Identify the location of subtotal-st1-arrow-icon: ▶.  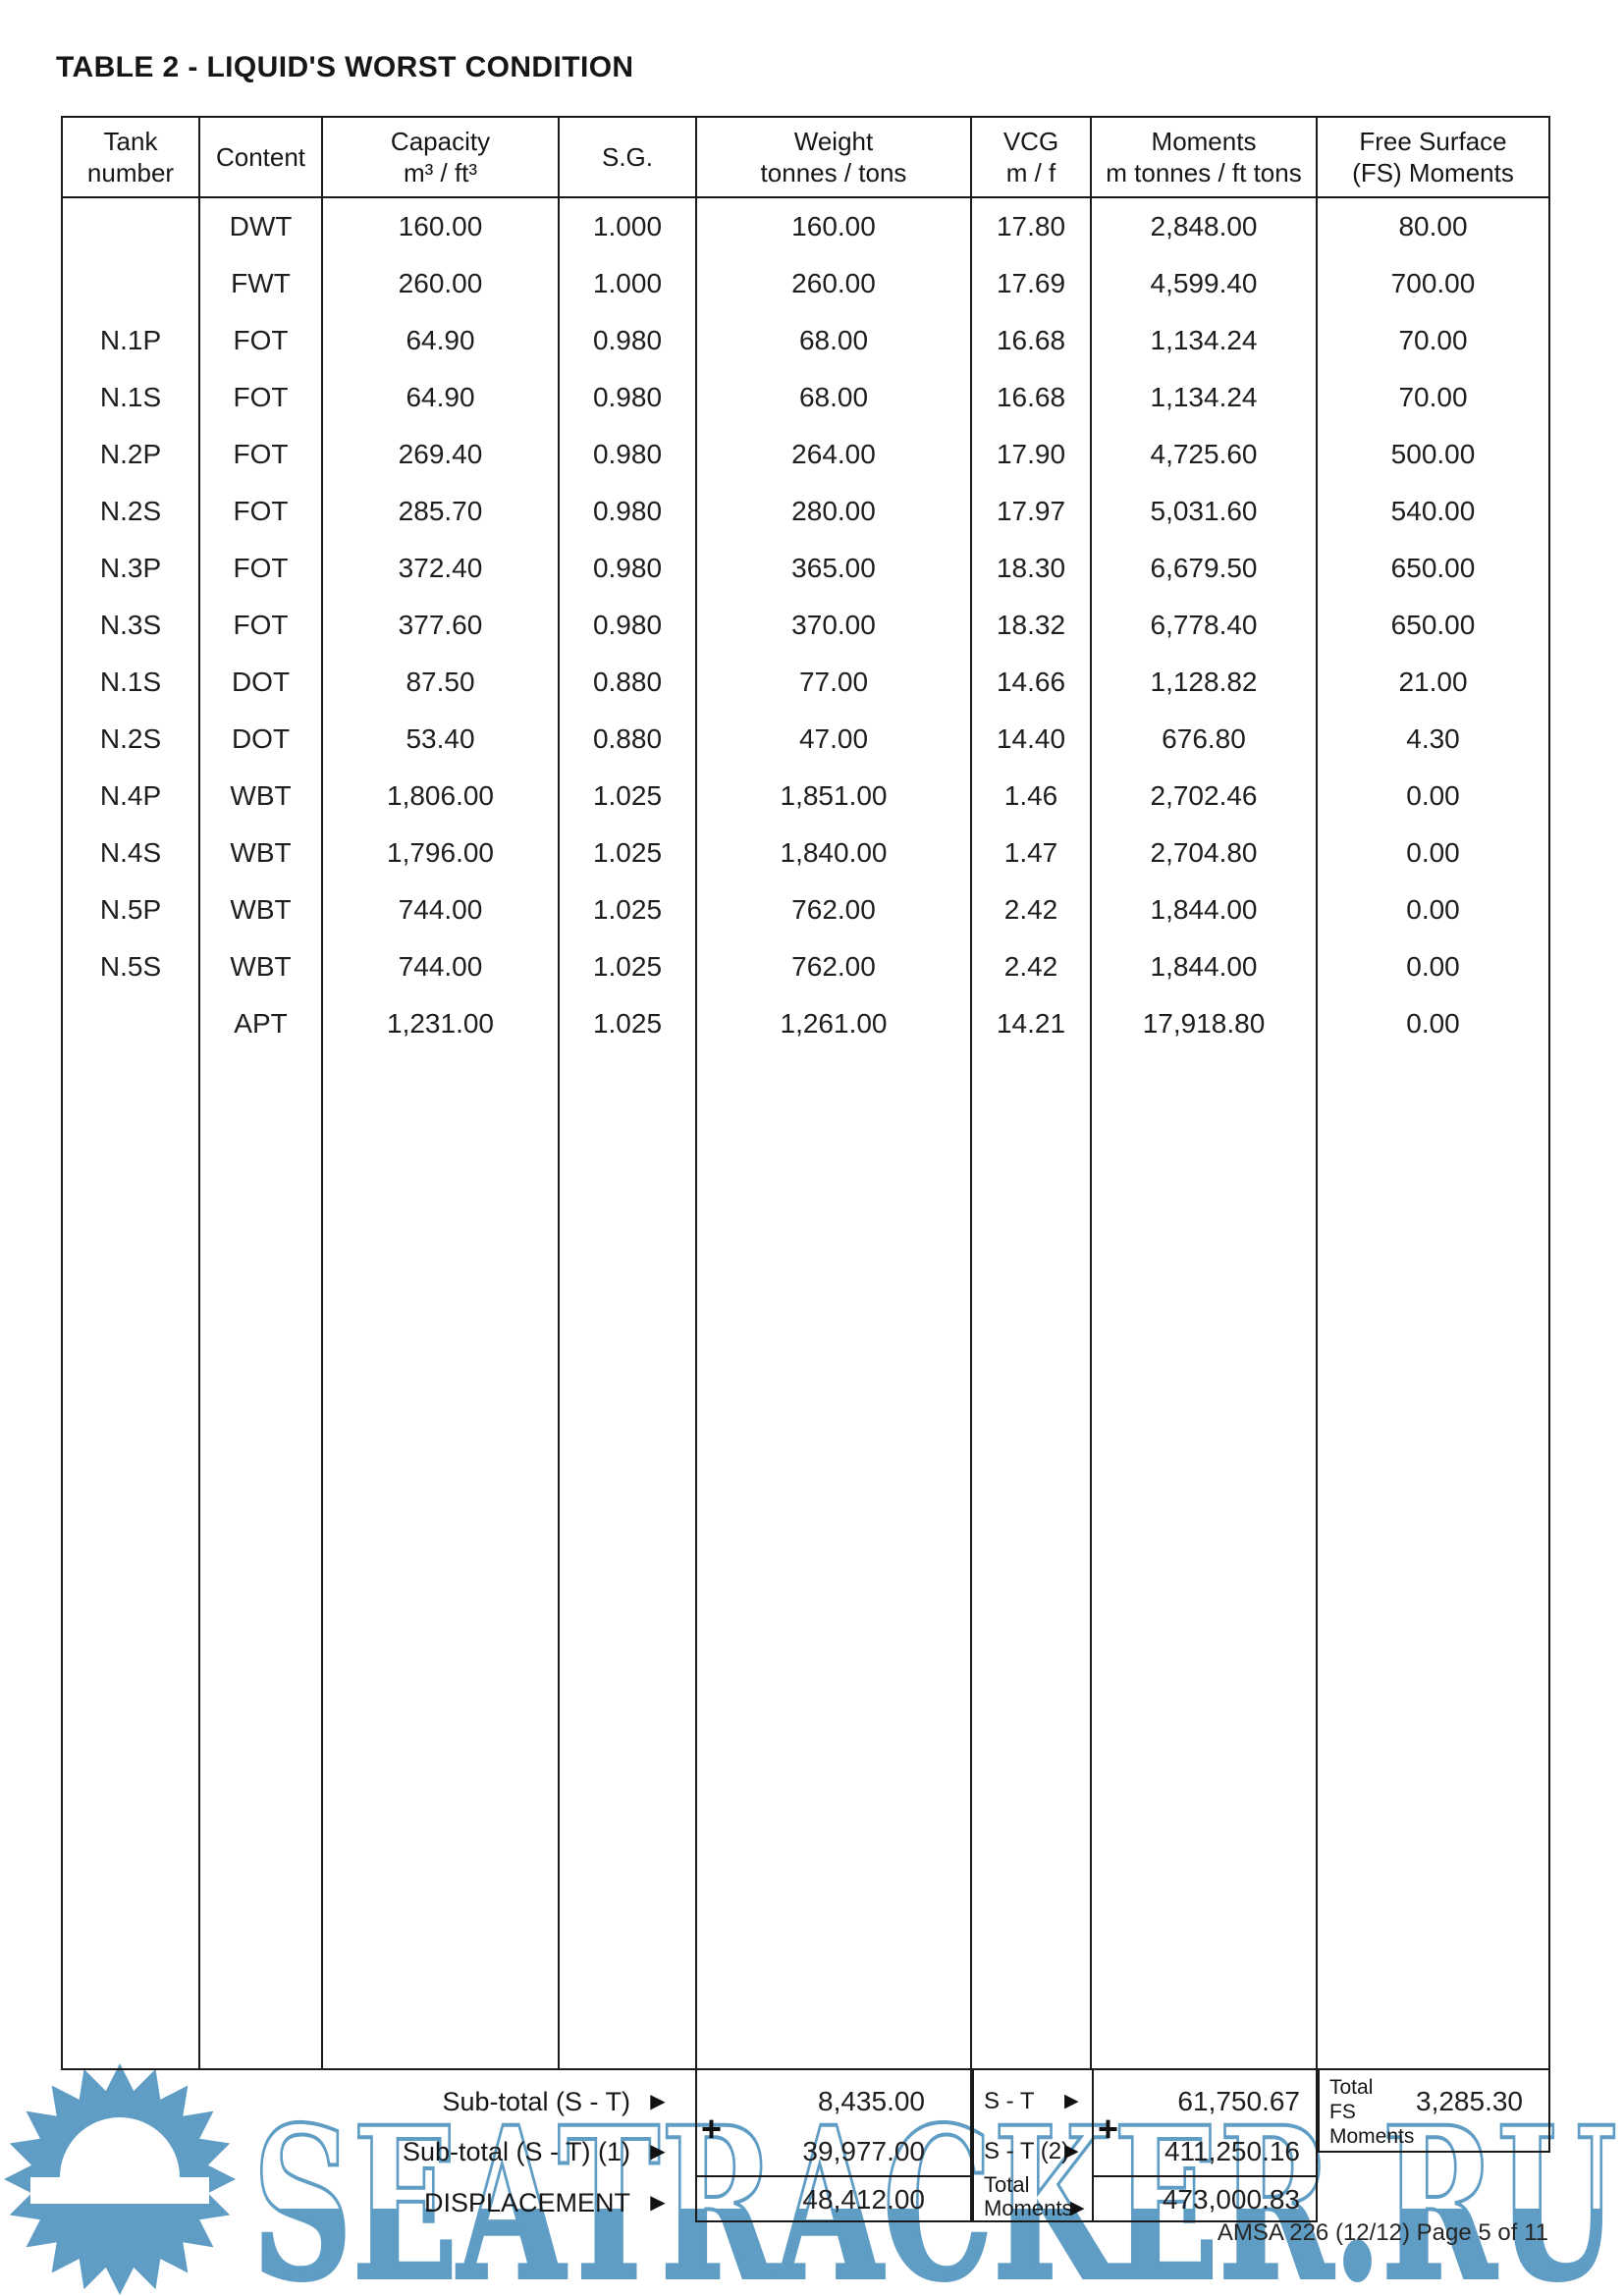
(658, 2152).